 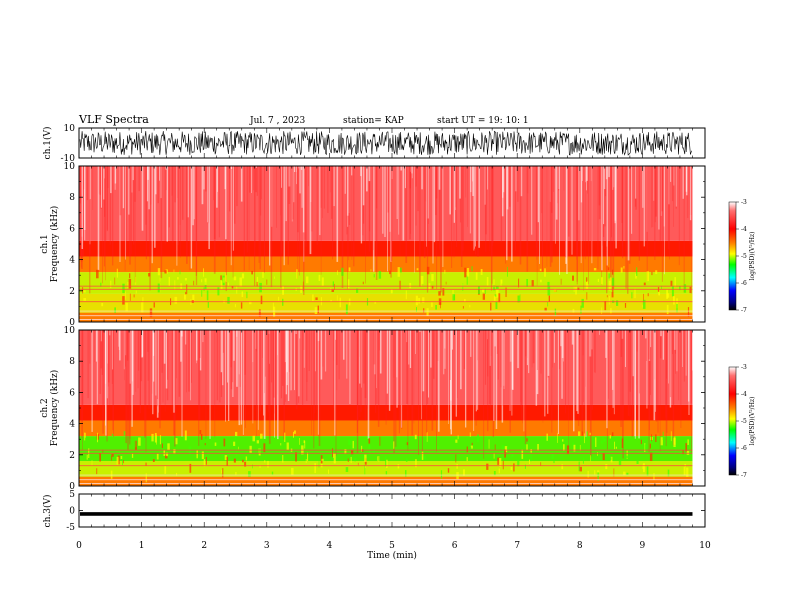 I want to click on ch2-spectrogram-ylabel-frequency: Frequency (kHz), so click(x=54, y=408).